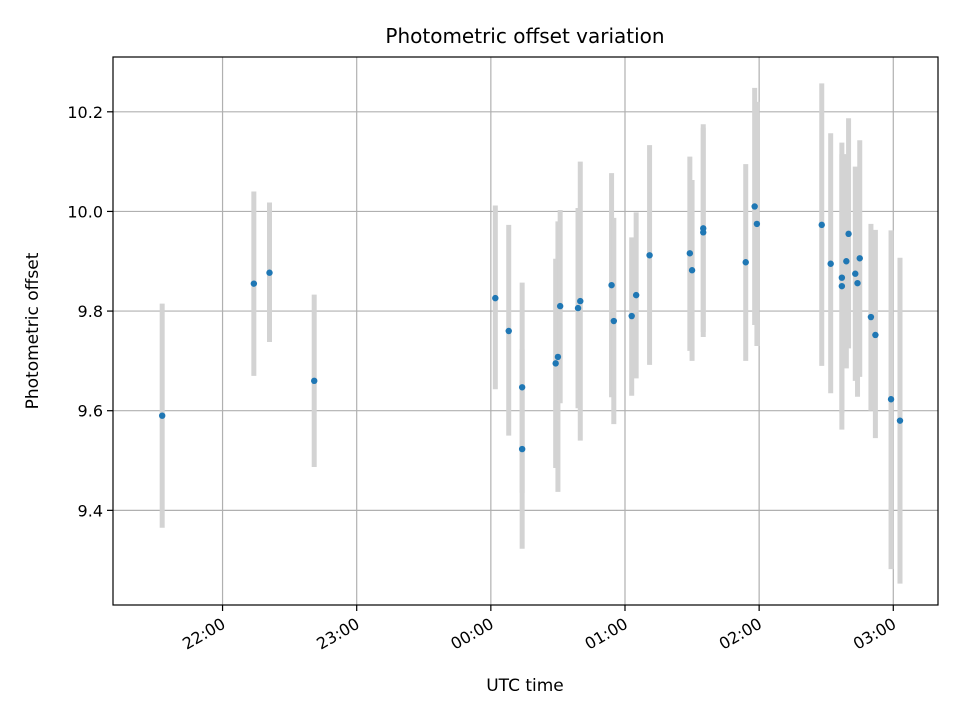 The height and width of the screenshot is (720, 960). I want to click on y-tick-label: 10.0, so click(85, 211).